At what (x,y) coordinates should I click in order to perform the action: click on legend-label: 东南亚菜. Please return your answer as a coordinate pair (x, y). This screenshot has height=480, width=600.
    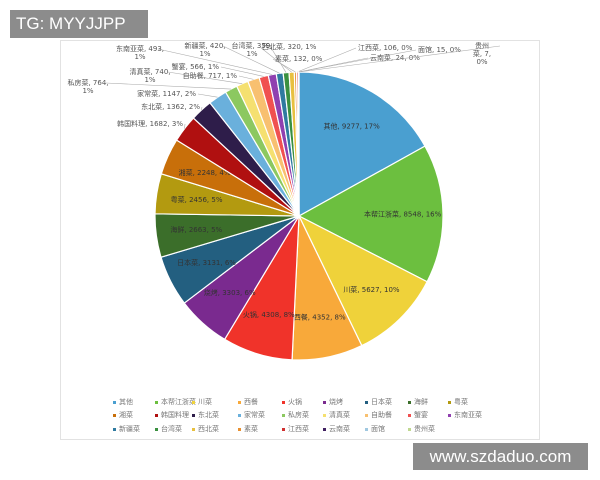
    Looking at the image, I should click on (468, 415).